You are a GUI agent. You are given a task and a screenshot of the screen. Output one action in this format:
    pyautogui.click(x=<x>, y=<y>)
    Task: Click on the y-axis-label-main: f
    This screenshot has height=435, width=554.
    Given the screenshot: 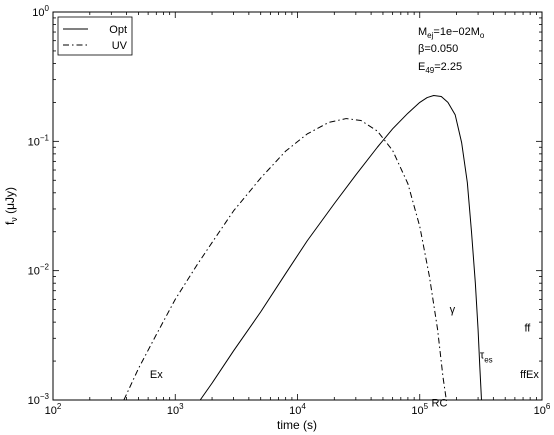 What is the action you would take?
    pyautogui.click(x=10, y=223)
    